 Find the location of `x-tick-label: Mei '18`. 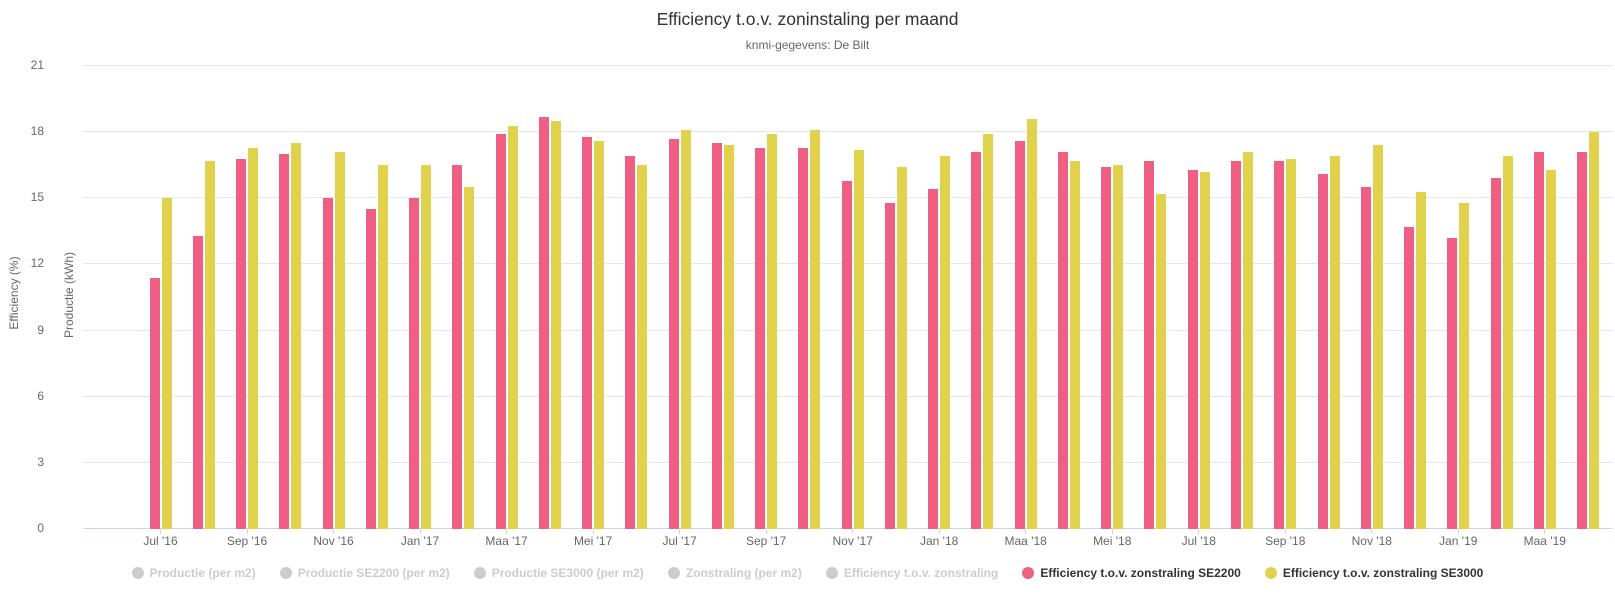

x-tick-label: Mei '18 is located at coordinates (1112, 541).